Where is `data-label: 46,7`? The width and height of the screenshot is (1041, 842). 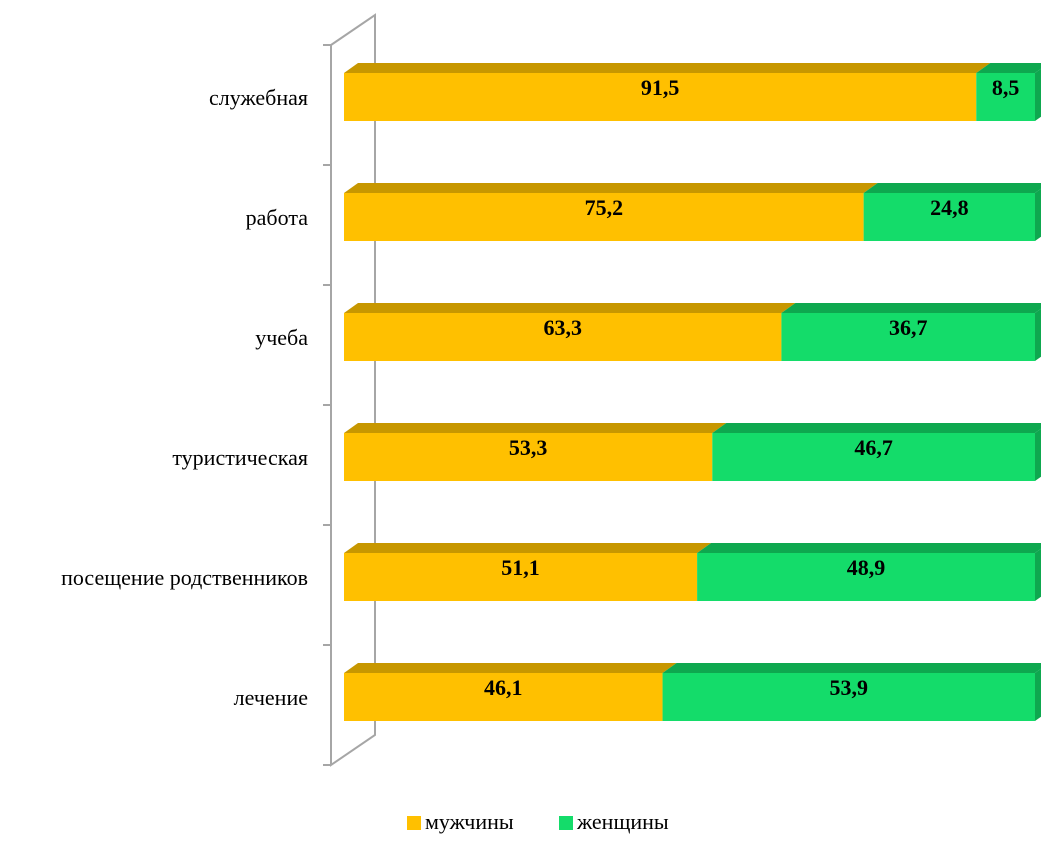 data-label: 46,7 is located at coordinates (873, 447).